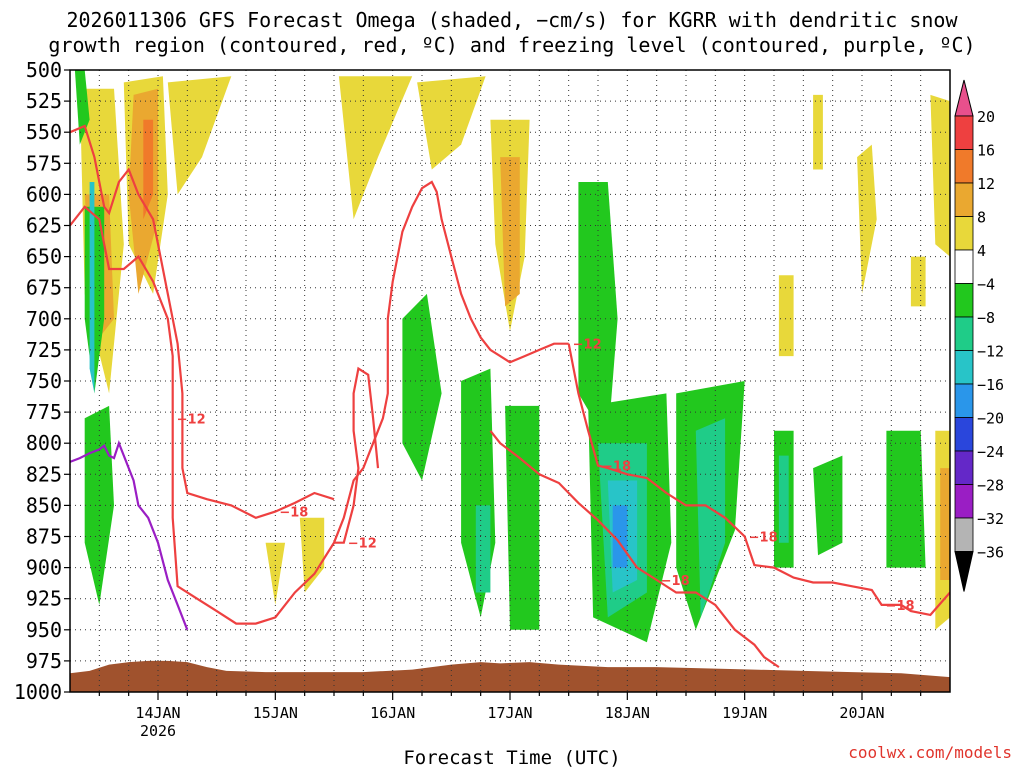 Image resolution: width=1024 pixels, height=769 pixels. Describe the element at coordinates (990, 385) in the screenshot. I see `colorbar-label: −16` at that location.